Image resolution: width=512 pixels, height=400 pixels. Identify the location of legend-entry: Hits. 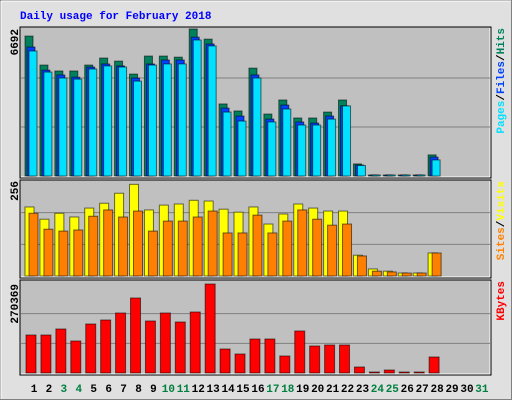
(502, 41).